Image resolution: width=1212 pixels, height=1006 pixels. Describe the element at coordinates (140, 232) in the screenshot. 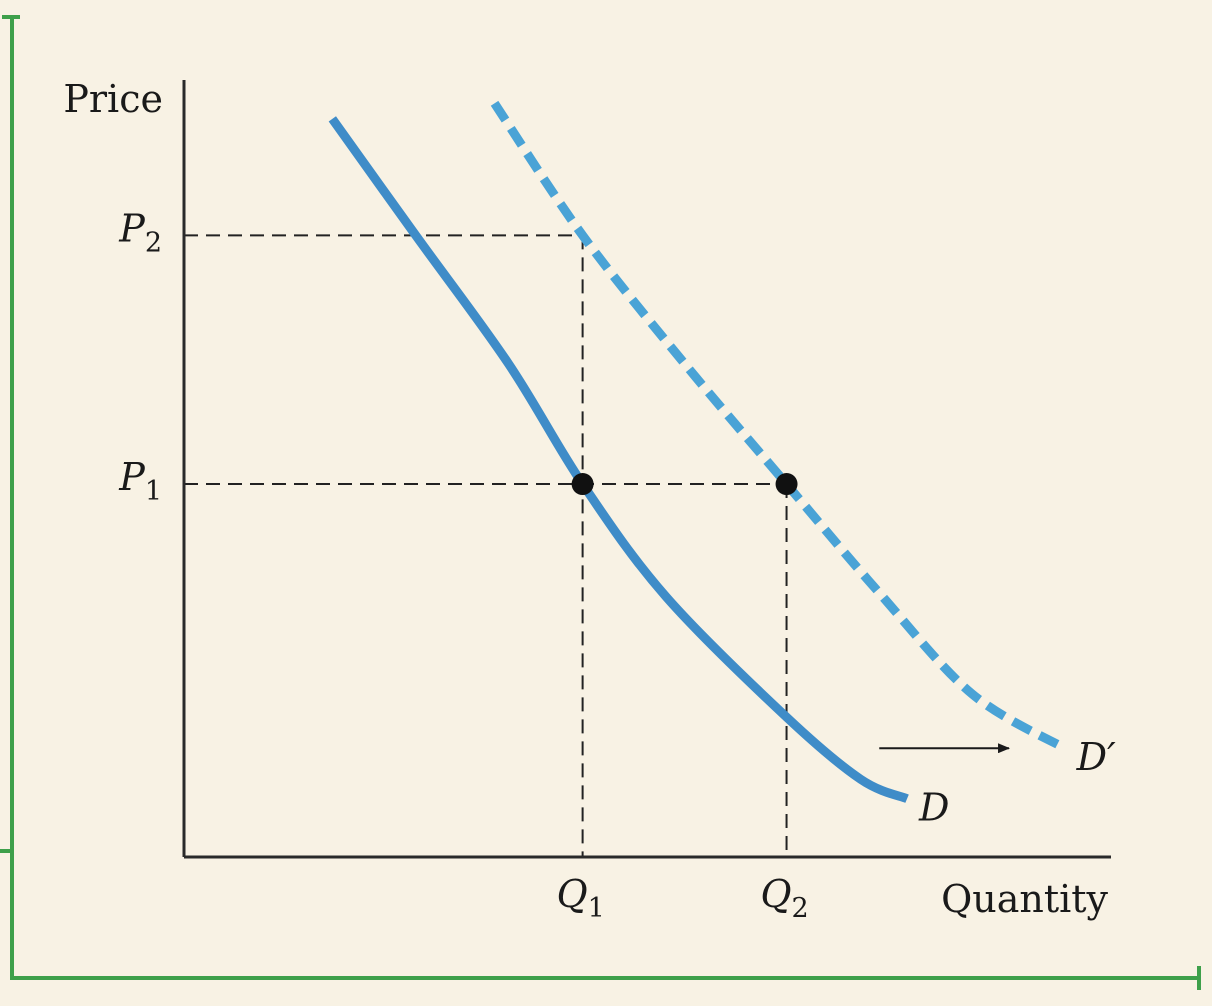

I see `y-tick-label-p2: P2` at that location.